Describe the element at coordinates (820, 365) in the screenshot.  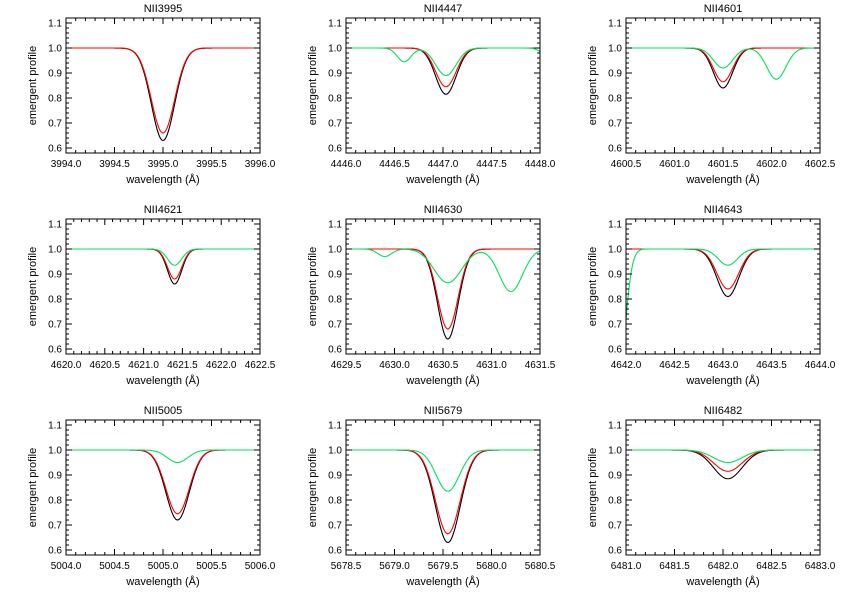
I see `x-tick-label: 4644.0` at that location.